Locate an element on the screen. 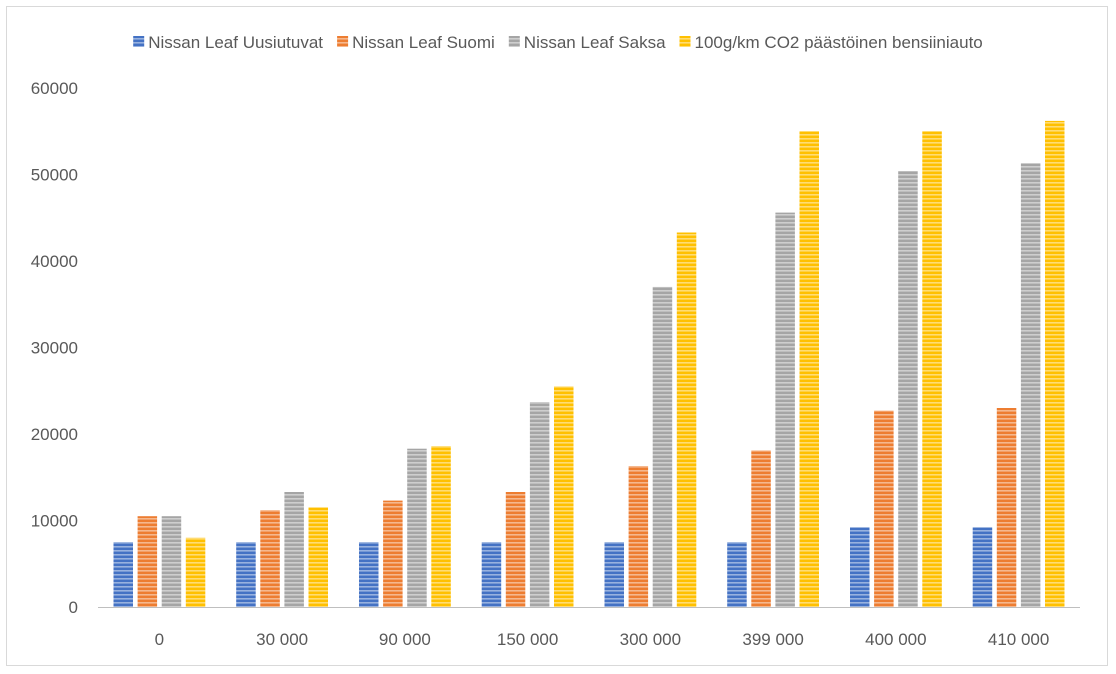 Image resolution: width=1116 pixels, height=674 pixels. x-tick-label: 399 000 is located at coordinates (772, 639).